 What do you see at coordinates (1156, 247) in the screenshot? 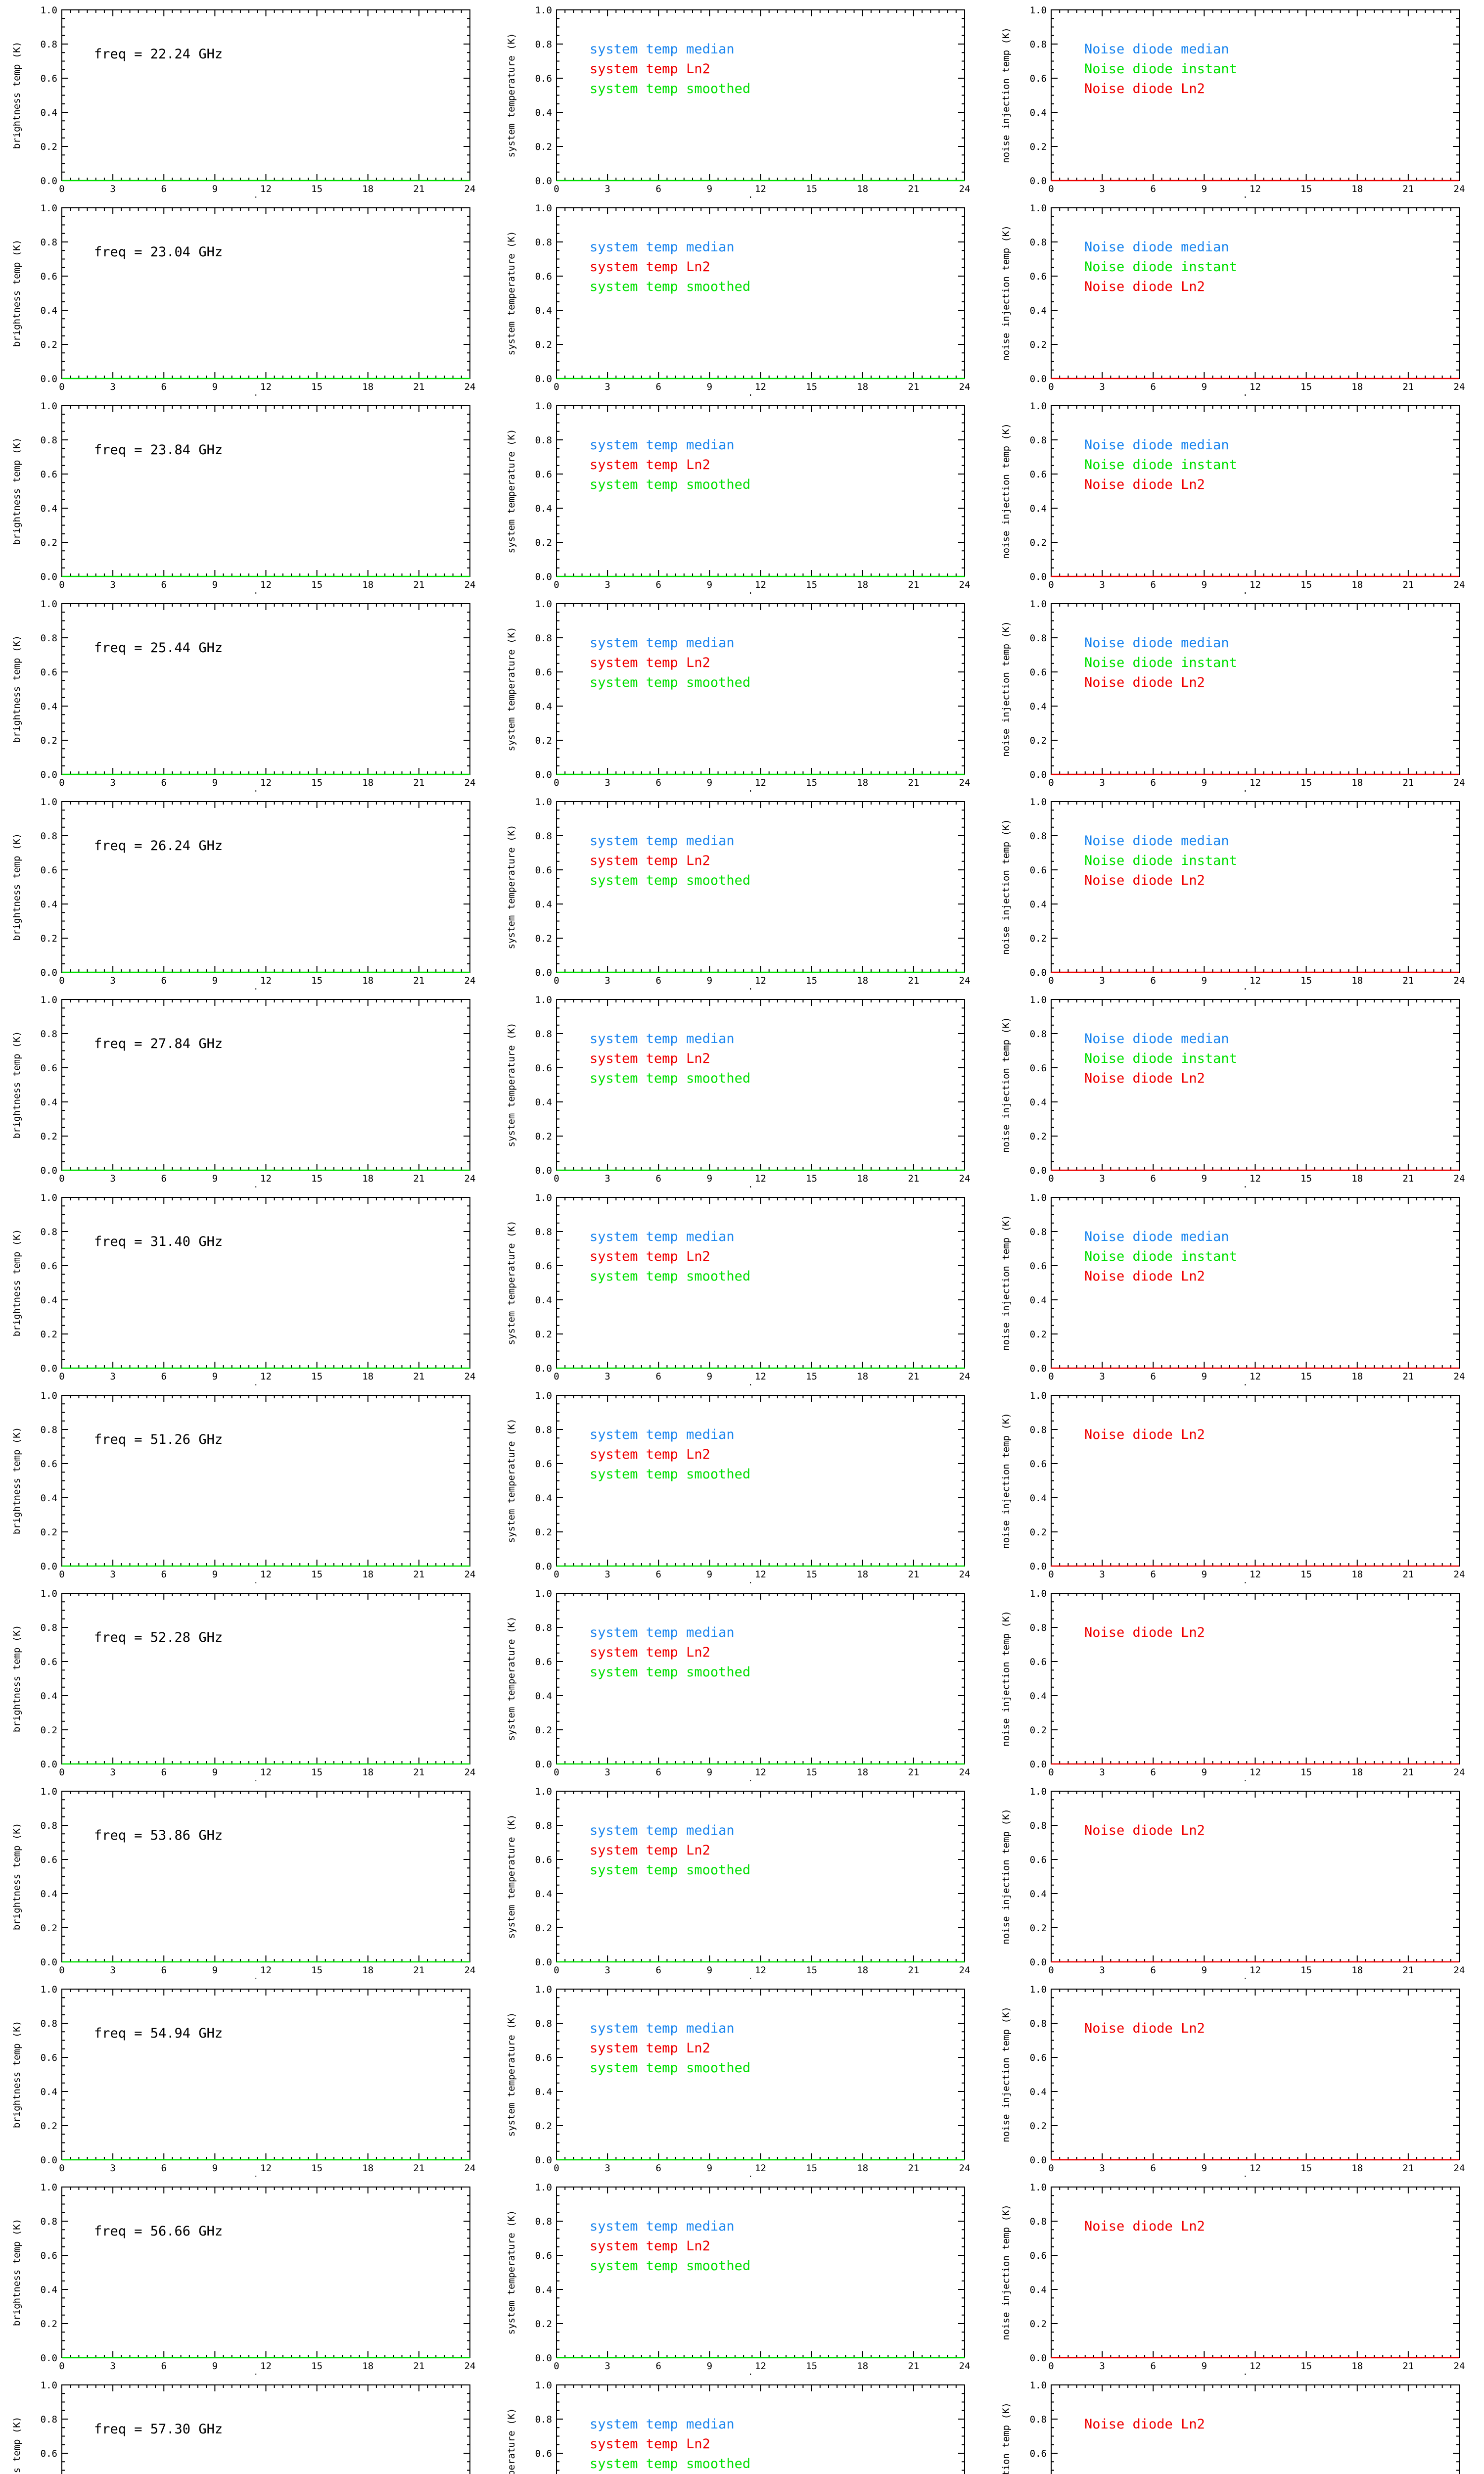
I see `legend-entry: Noise diode median` at bounding box center [1156, 247].